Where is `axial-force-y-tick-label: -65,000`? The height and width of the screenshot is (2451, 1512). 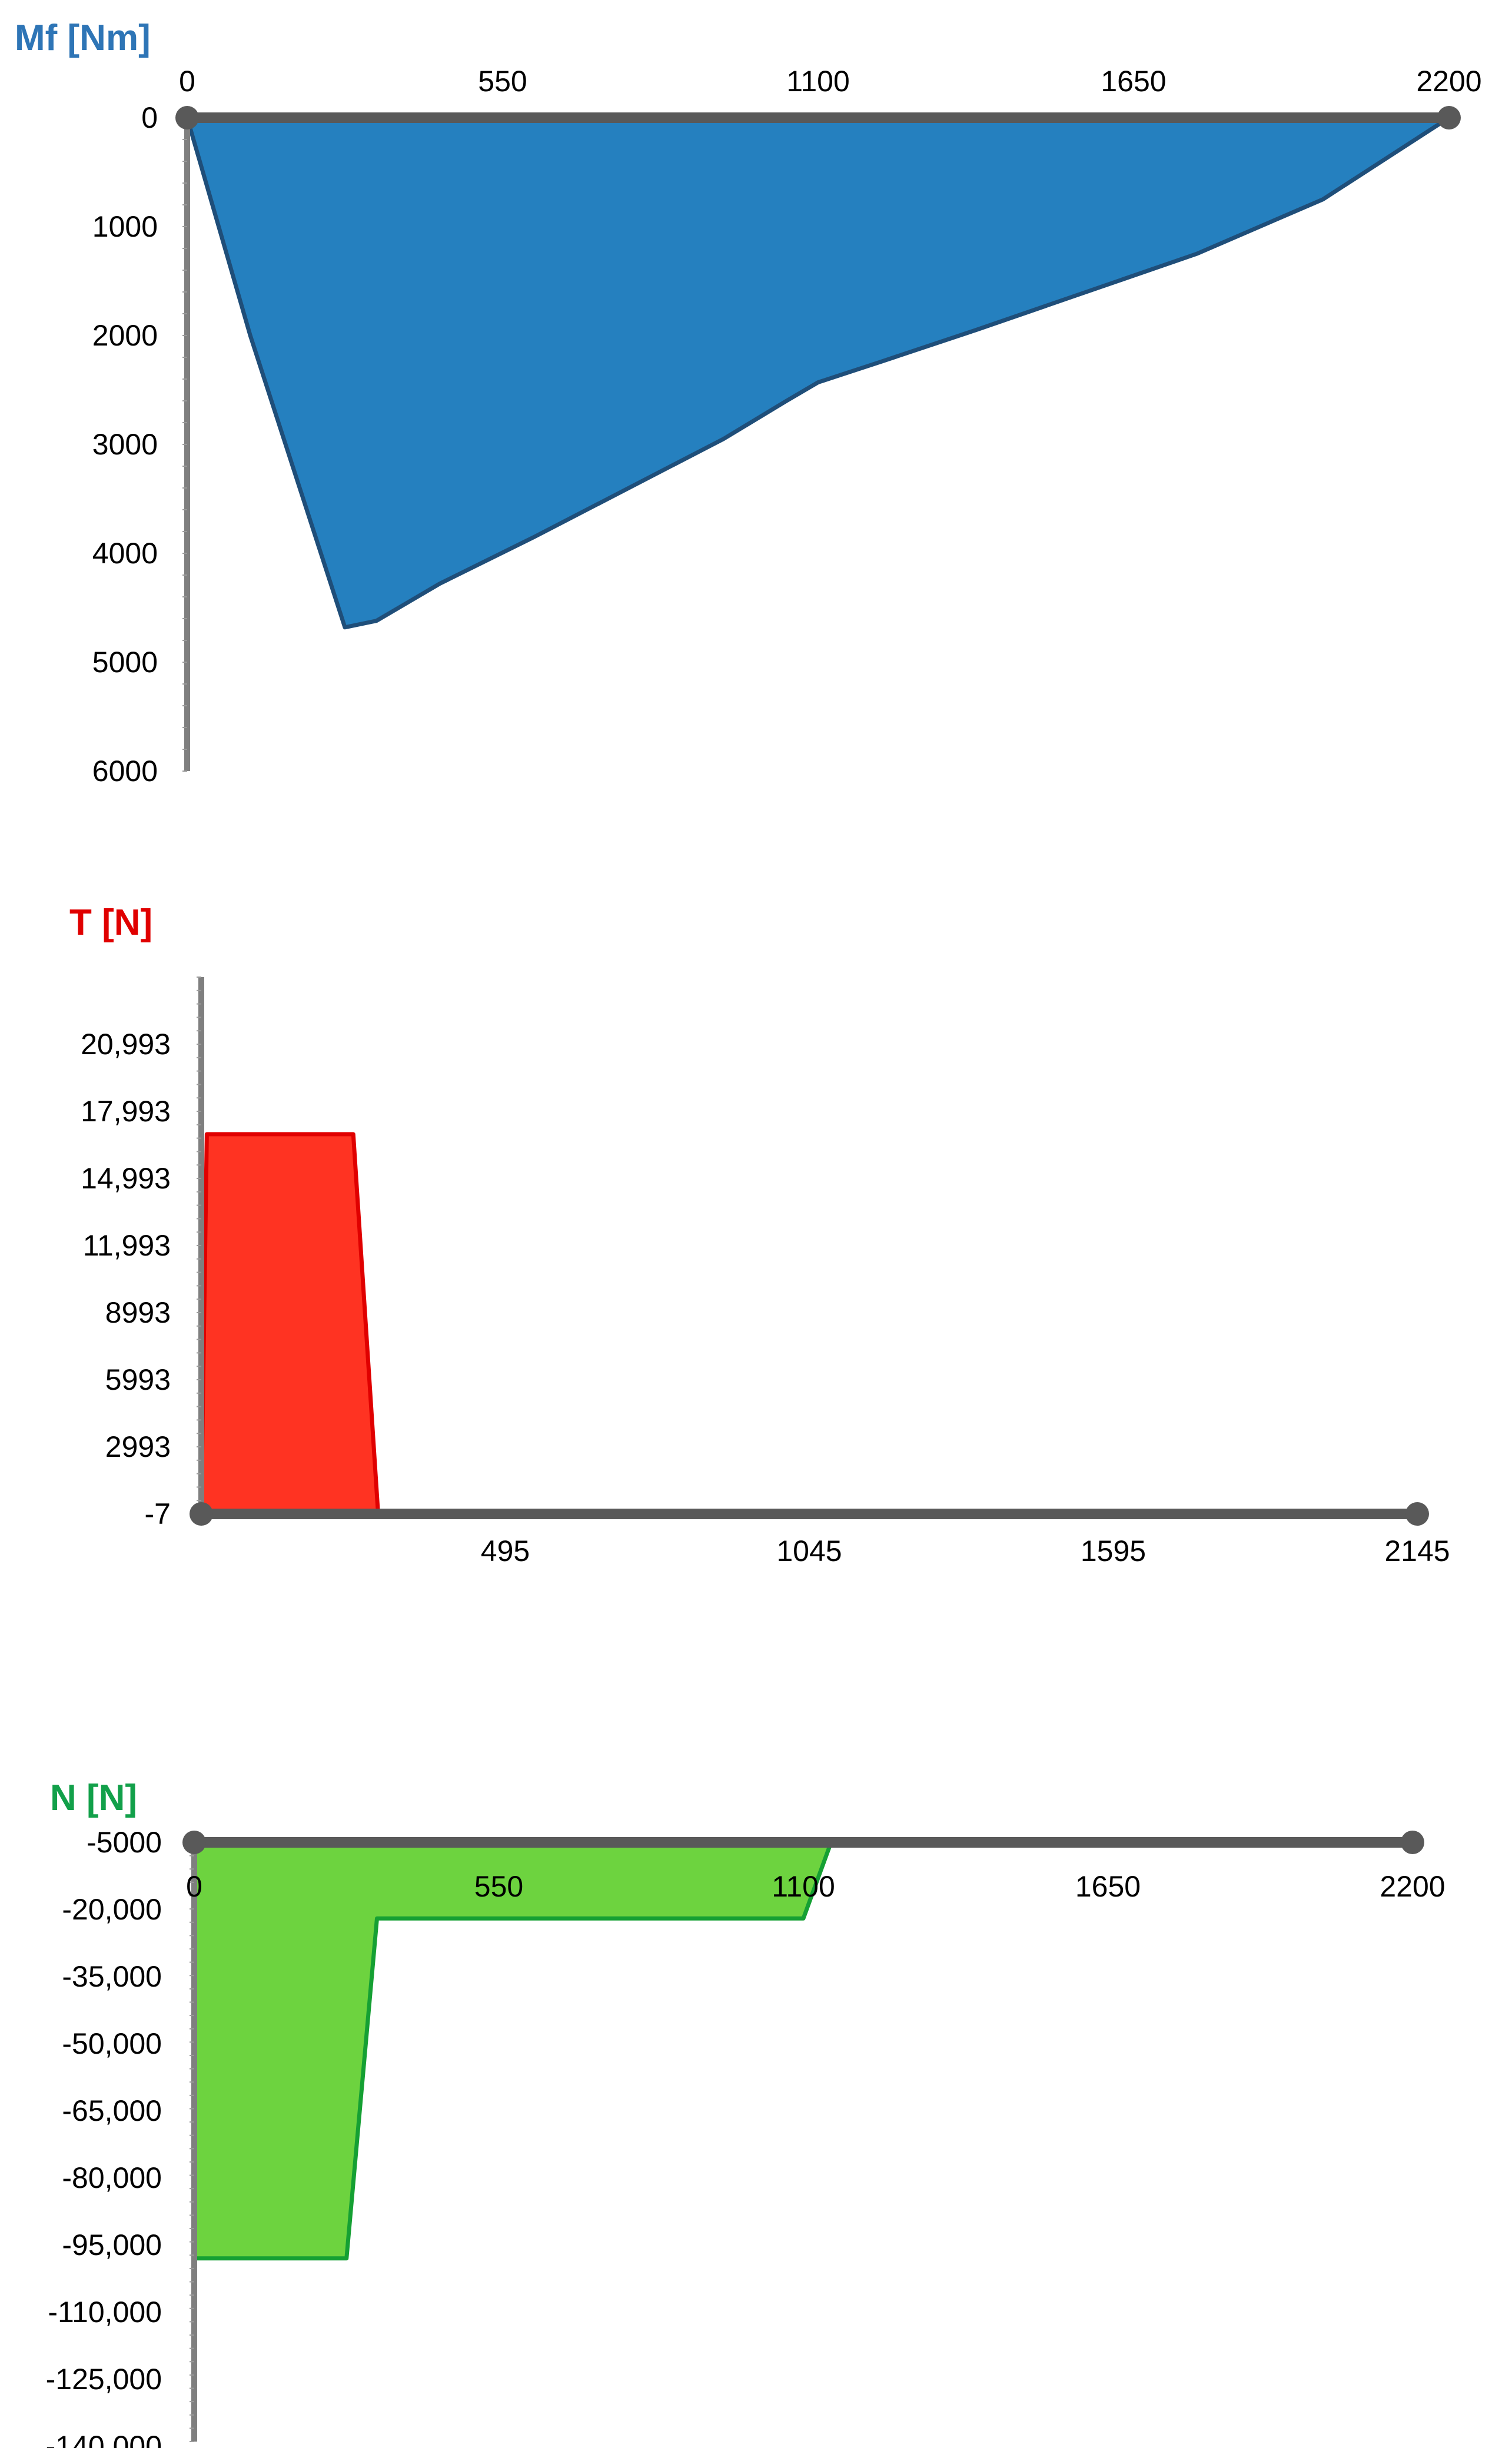 axial-force-y-tick-label: -65,000 is located at coordinates (112, 2110).